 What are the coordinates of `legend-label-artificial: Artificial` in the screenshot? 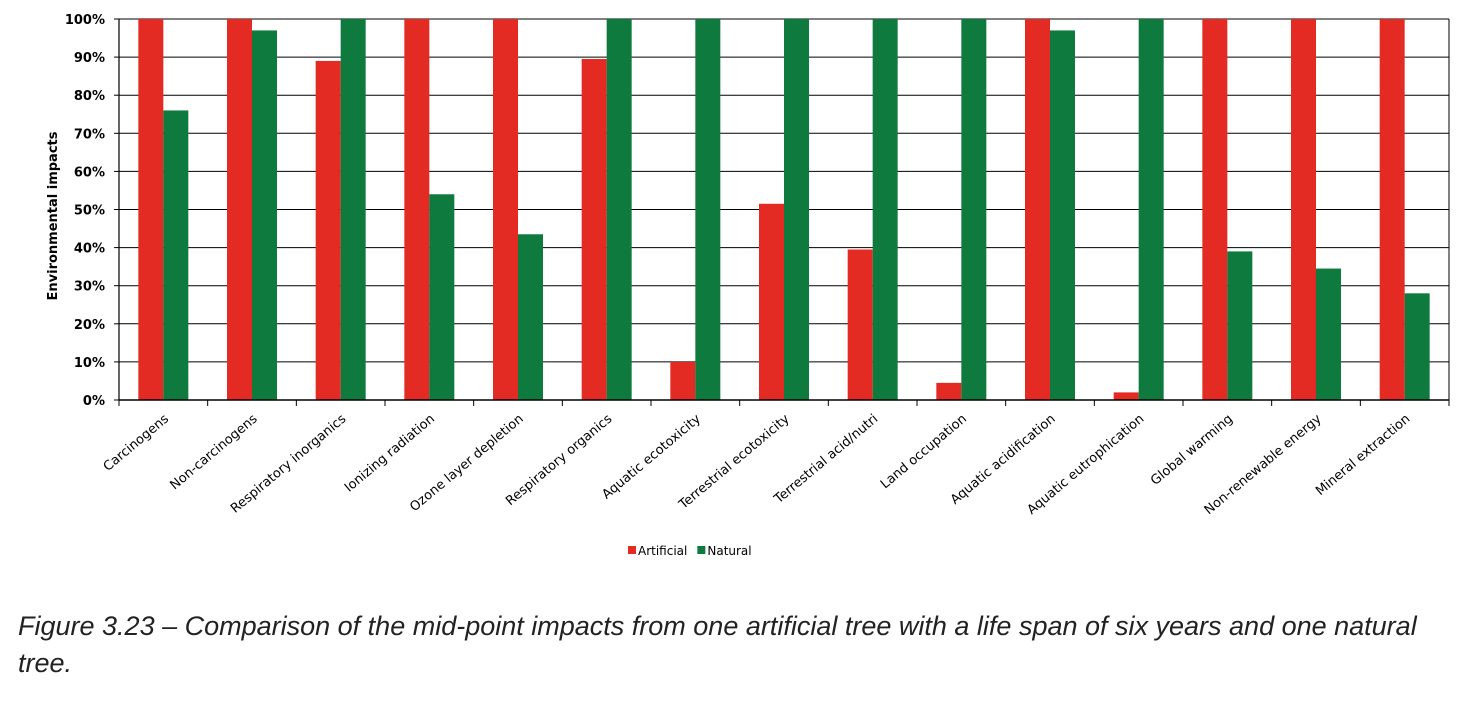 It's located at (662, 551).